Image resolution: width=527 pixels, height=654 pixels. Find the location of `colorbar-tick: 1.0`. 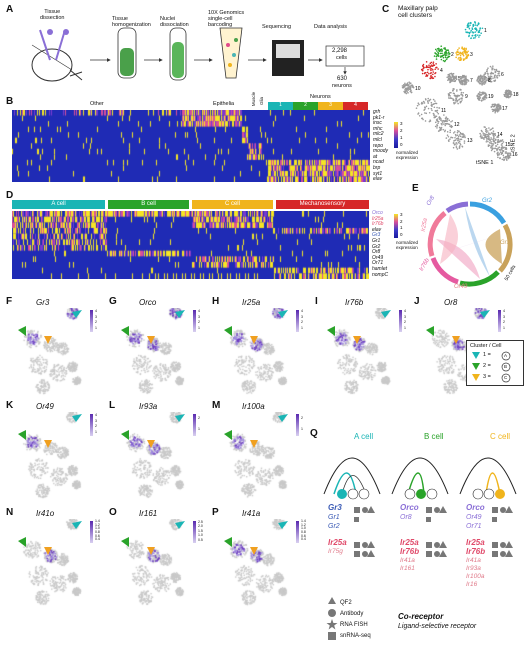

colorbar-tick: 1.0 is located at coordinates (97, 528).